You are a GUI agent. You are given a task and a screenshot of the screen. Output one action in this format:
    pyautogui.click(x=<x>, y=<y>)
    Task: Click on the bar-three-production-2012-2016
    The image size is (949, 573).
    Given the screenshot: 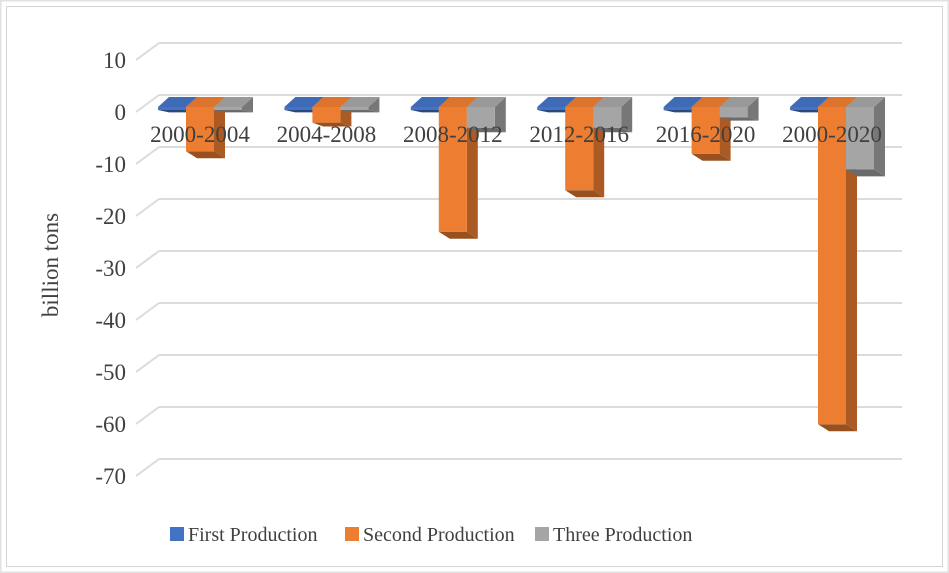 What is the action you would take?
    pyautogui.click(x=613, y=115)
    